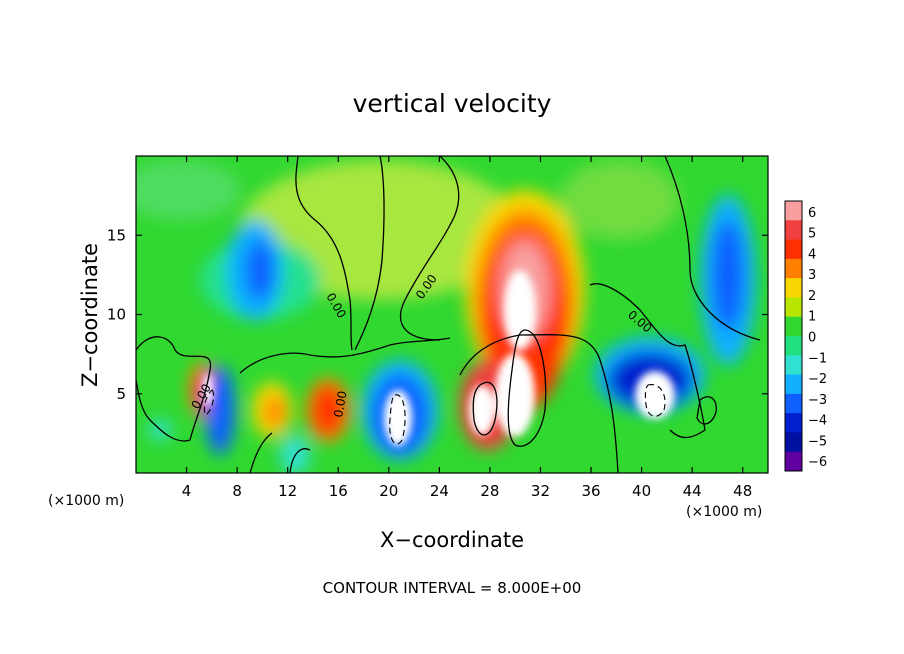  I want to click on negative-contour-lines, so click(434, 414).